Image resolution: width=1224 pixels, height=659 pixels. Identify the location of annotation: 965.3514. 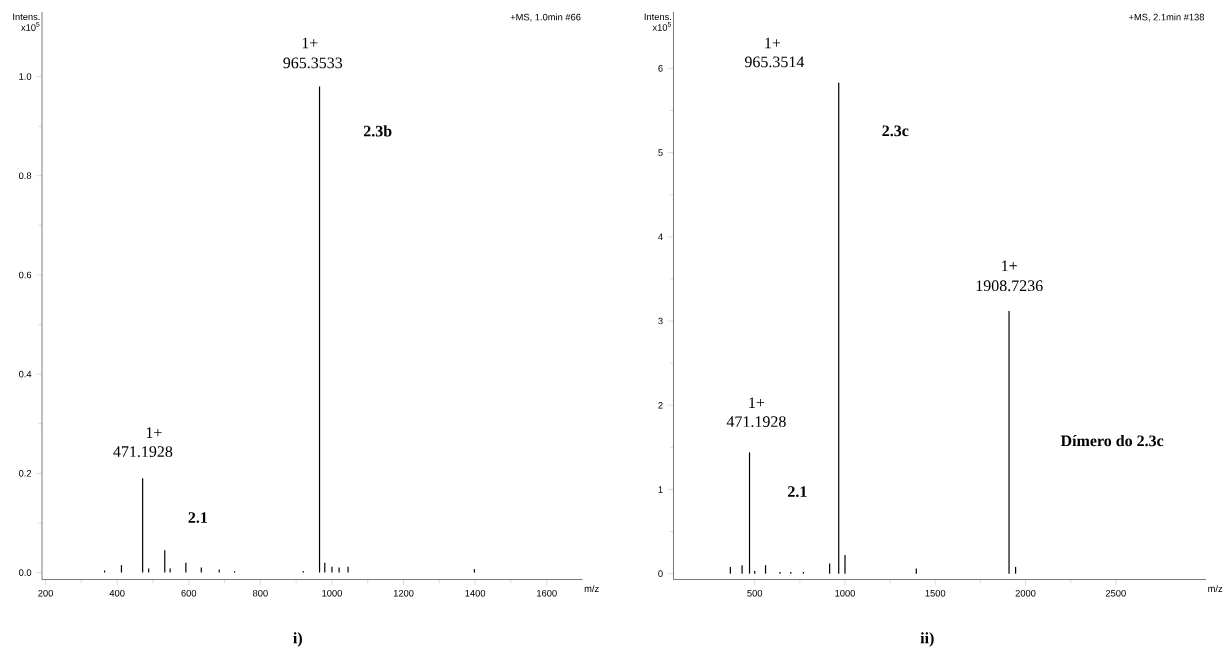
(774, 62).